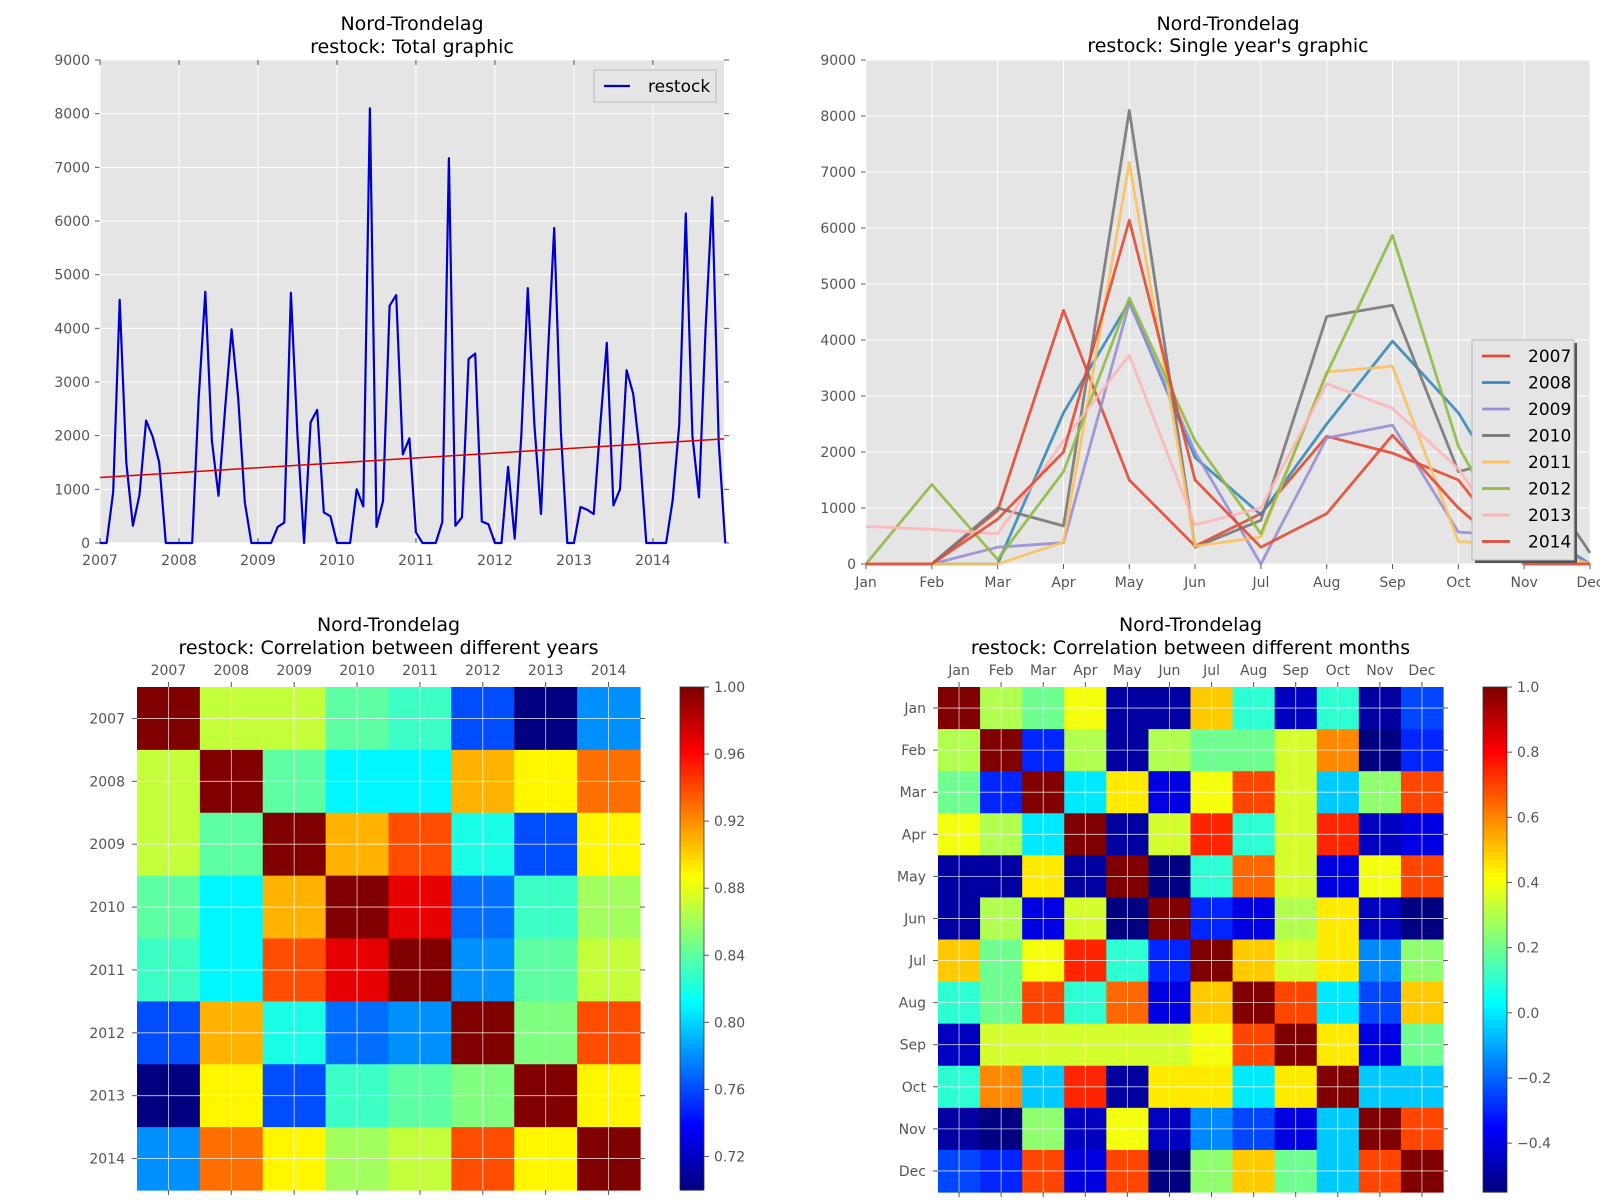  I want to click on y-tick-label: Sep, so click(913, 1046).